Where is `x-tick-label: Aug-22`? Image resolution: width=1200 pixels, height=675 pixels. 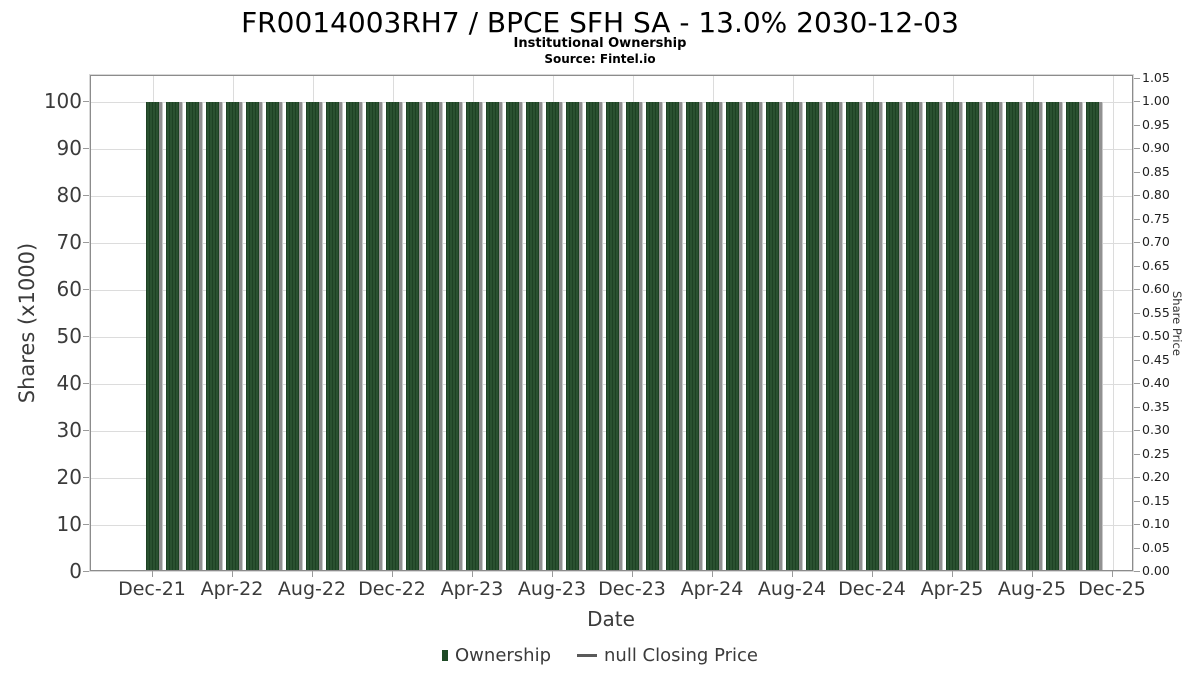
x-tick-label: Aug-22 is located at coordinates (312, 589).